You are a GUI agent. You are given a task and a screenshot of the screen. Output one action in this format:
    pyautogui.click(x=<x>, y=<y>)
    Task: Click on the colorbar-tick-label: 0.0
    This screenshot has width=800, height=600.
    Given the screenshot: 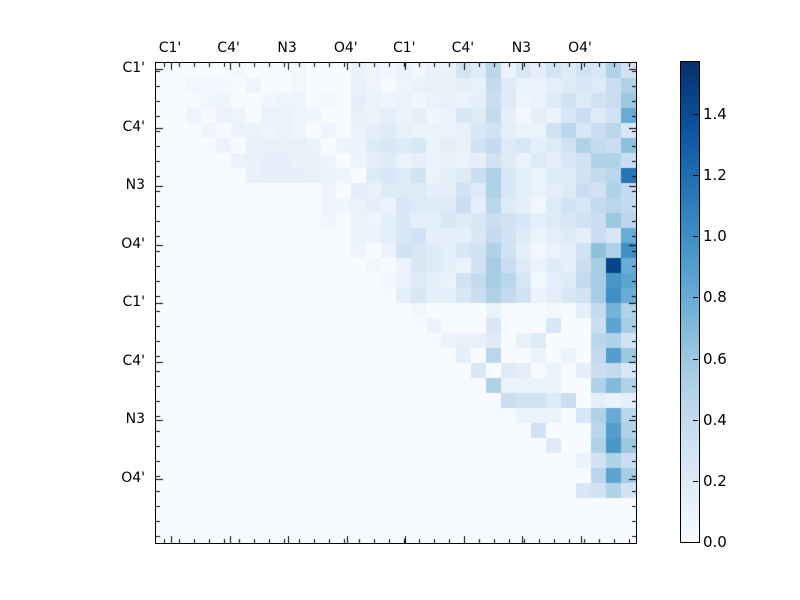 What is the action you would take?
    pyautogui.click(x=715, y=542)
    